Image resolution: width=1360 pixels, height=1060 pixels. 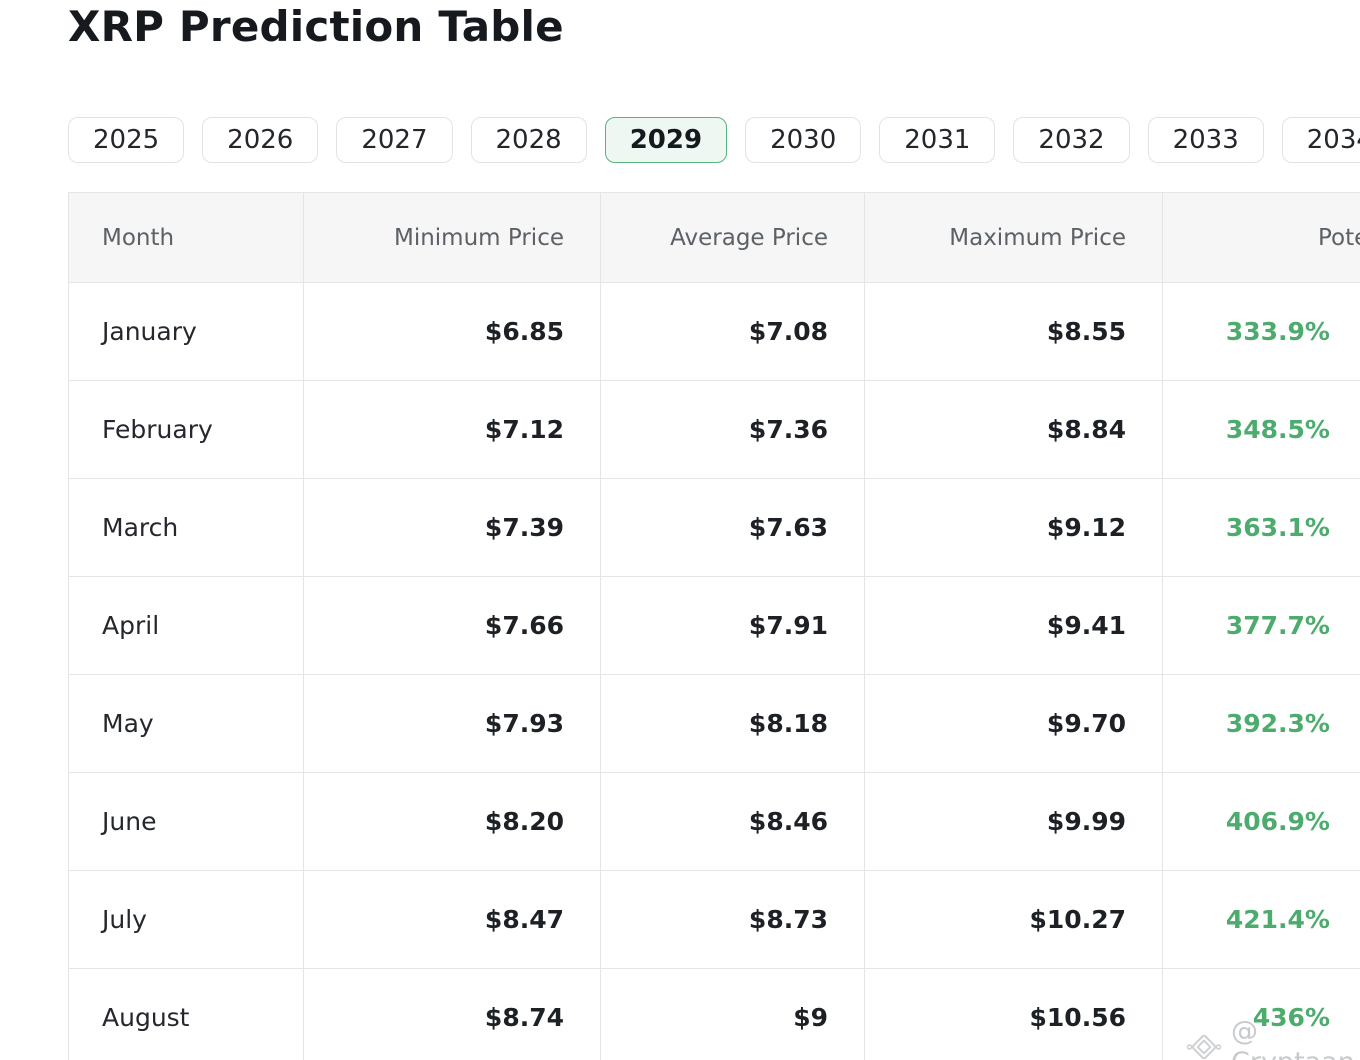 I want to click on cell-potential-roi: 348.5%, so click(x=1261, y=429).